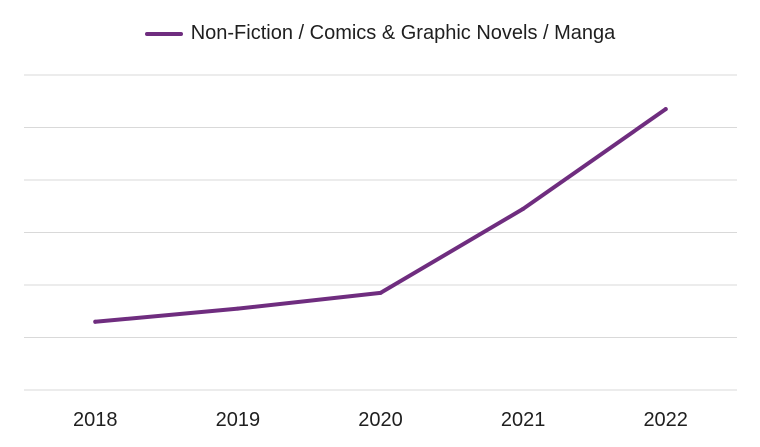 The width and height of the screenshot is (760, 447). Describe the element at coordinates (163, 33) in the screenshot. I see `legend-swatch` at that location.